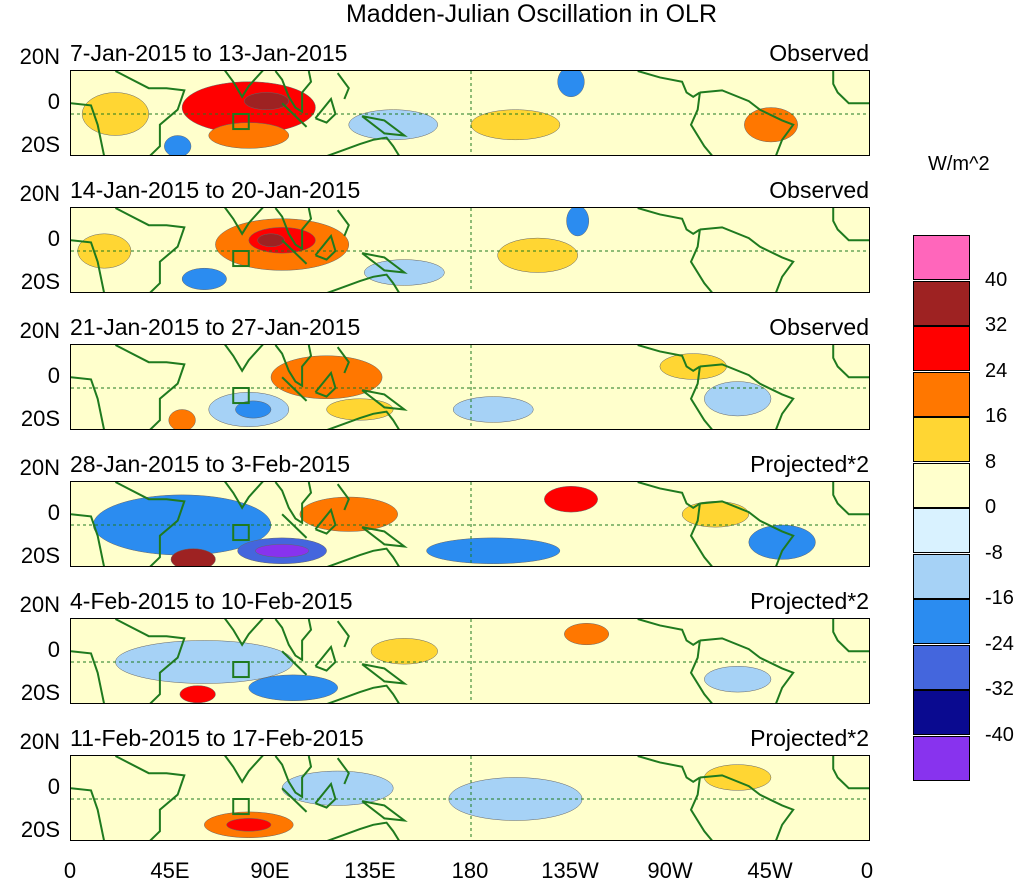 The width and height of the screenshot is (1021, 887). What do you see at coordinates (470, 798) in the screenshot?
I see `panel-6-field` at bounding box center [470, 798].